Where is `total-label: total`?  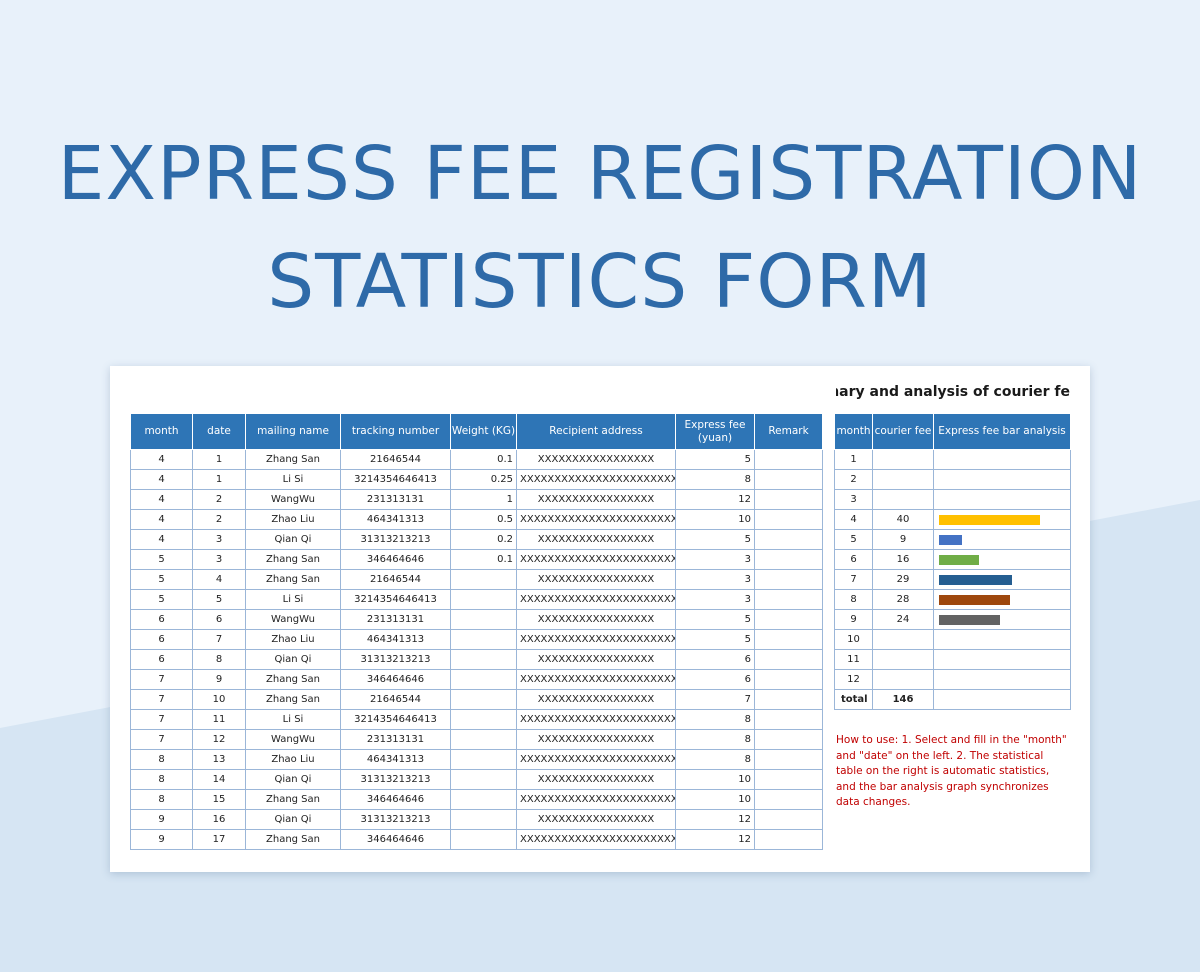 total-label: total is located at coordinates (853, 699).